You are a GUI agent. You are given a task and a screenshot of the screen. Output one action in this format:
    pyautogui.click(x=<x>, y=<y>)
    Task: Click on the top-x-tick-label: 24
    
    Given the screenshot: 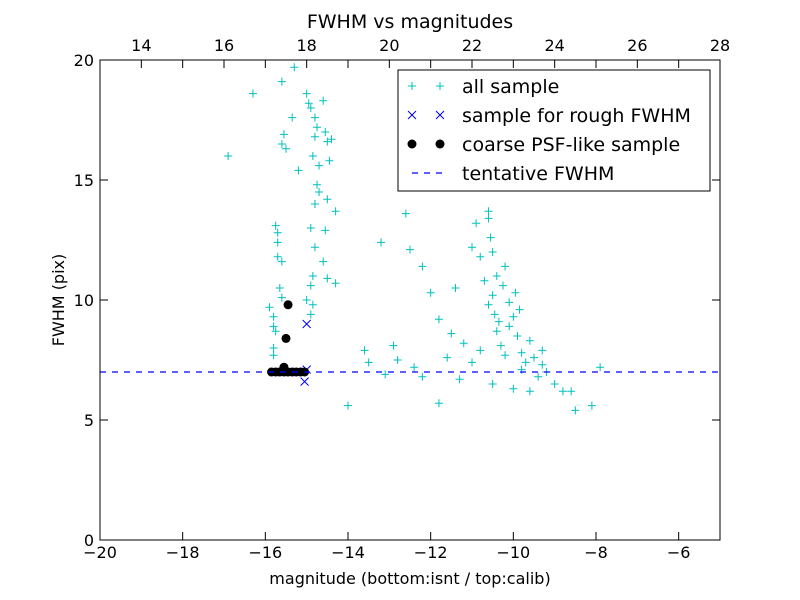 What is the action you would take?
    pyautogui.click(x=554, y=45)
    